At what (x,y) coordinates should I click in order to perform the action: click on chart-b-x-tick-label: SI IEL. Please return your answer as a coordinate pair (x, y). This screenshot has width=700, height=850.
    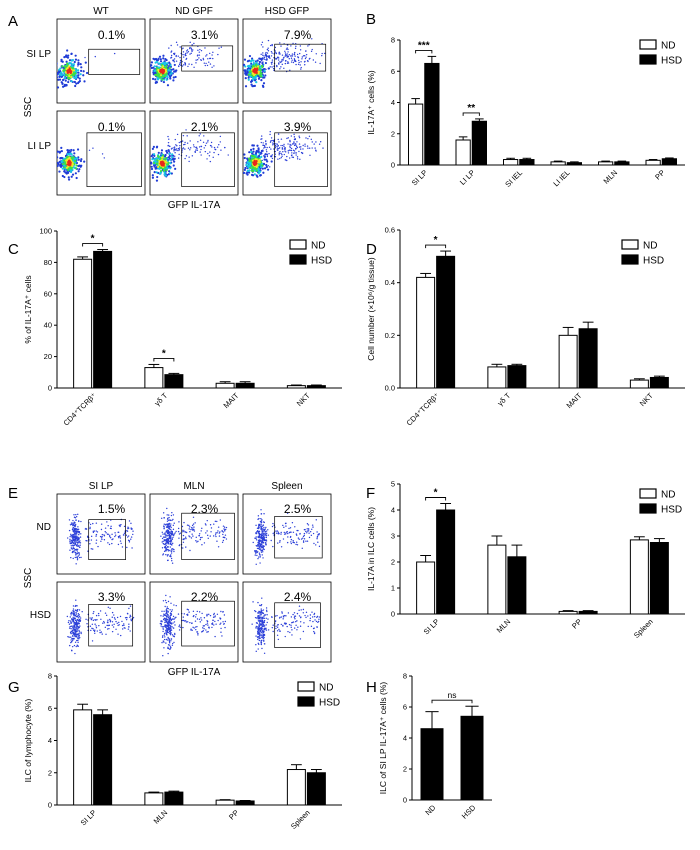
    Looking at the image, I should click on (513, 178).